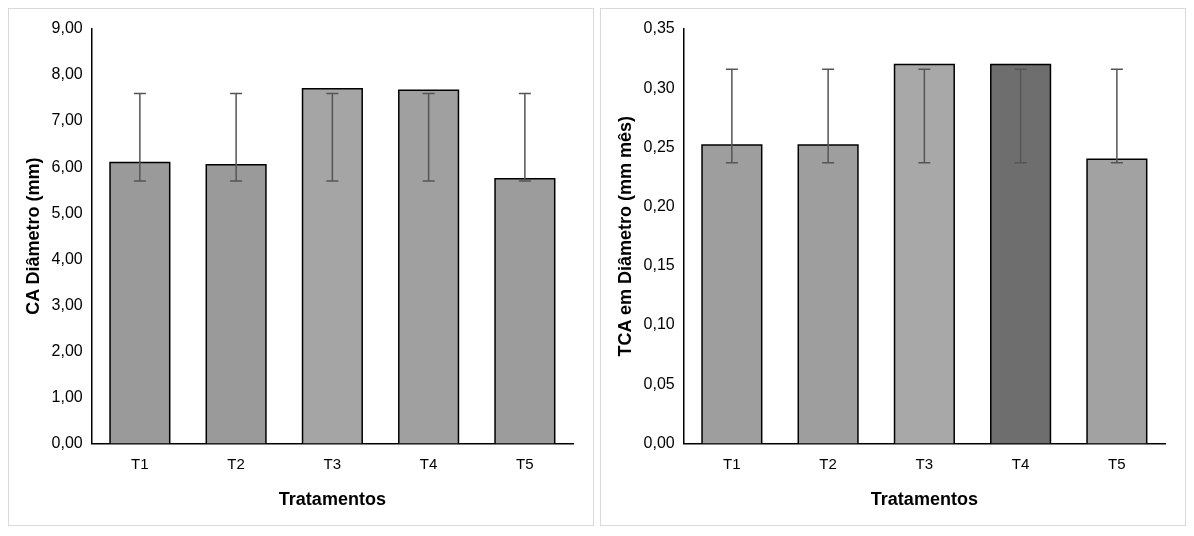 This screenshot has width=1194, height=536. Describe the element at coordinates (659, 206) in the screenshot. I see `y-tick-label: 0,20` at that location.